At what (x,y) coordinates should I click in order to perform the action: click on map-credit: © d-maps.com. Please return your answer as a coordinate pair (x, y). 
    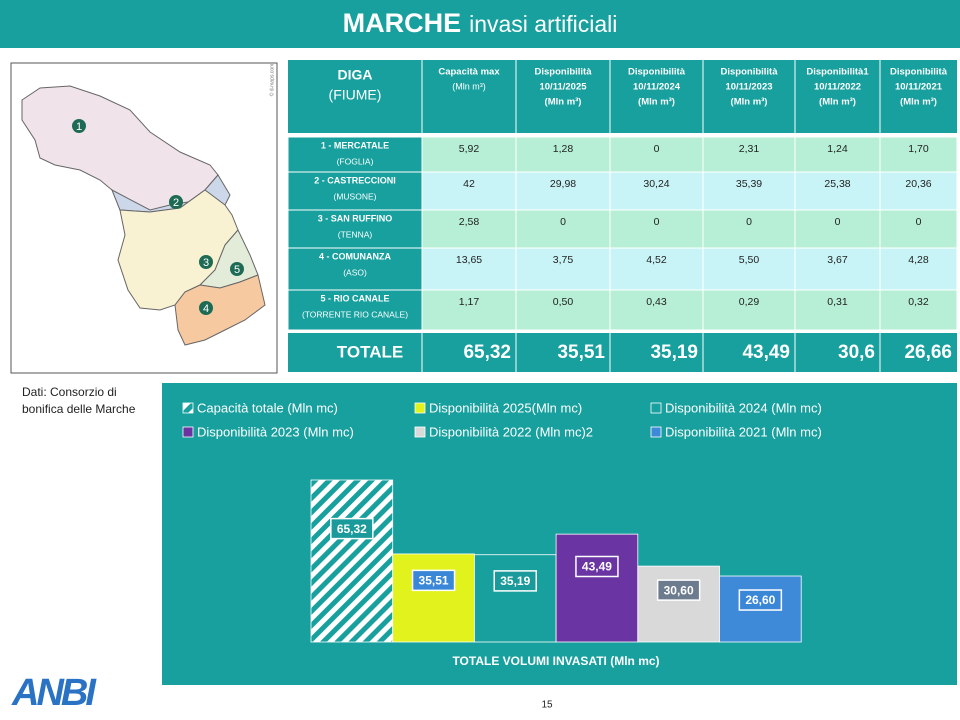
    Looking at the image, I should click on (271, 80).